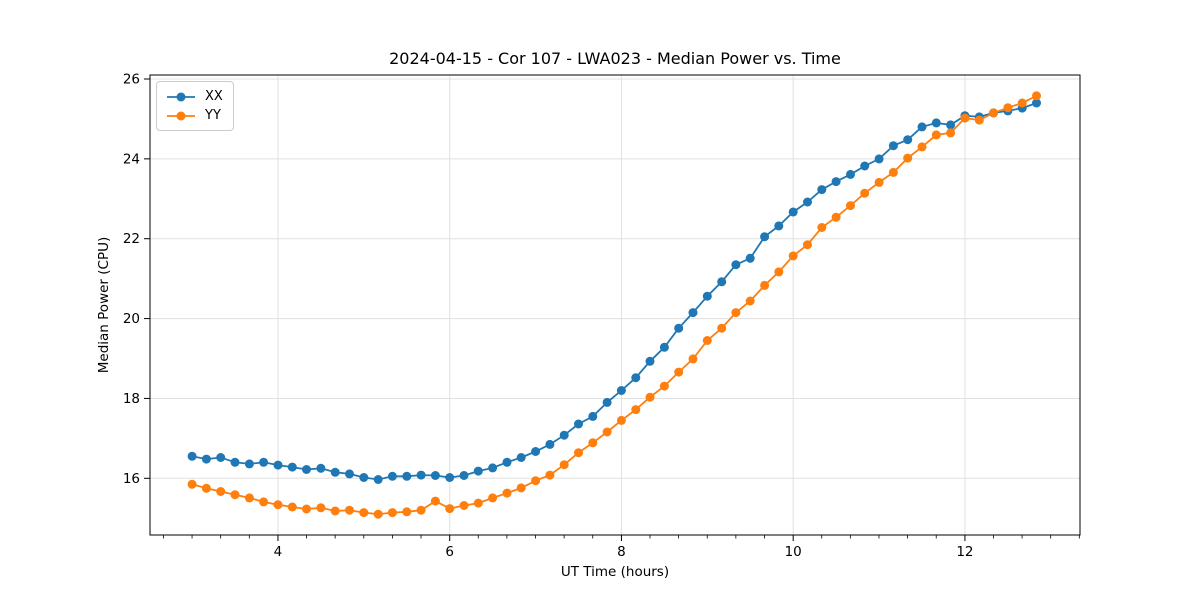 The width and height of the screenshot is (1200, 600). Describe the element at coordinates (194, 115) in the screenshot. I see `legend-entry-yy: YY` at that location.